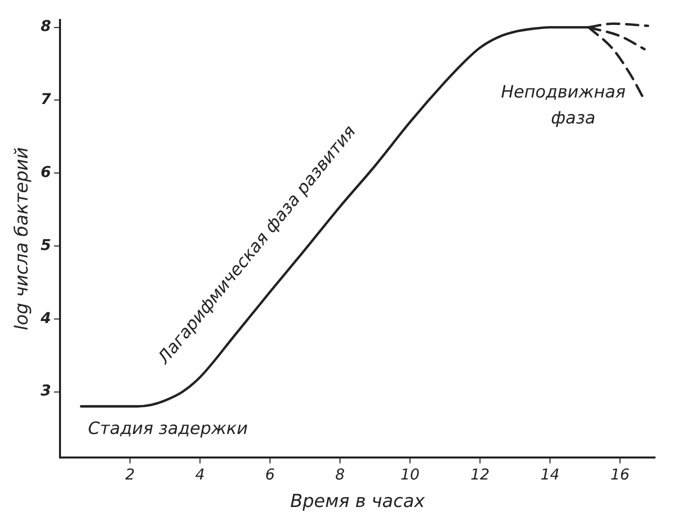  What do you see at coordinates (340, 474) in the screenshot?
I see `x-tick-label: 8` at bounding box center [340, 474].